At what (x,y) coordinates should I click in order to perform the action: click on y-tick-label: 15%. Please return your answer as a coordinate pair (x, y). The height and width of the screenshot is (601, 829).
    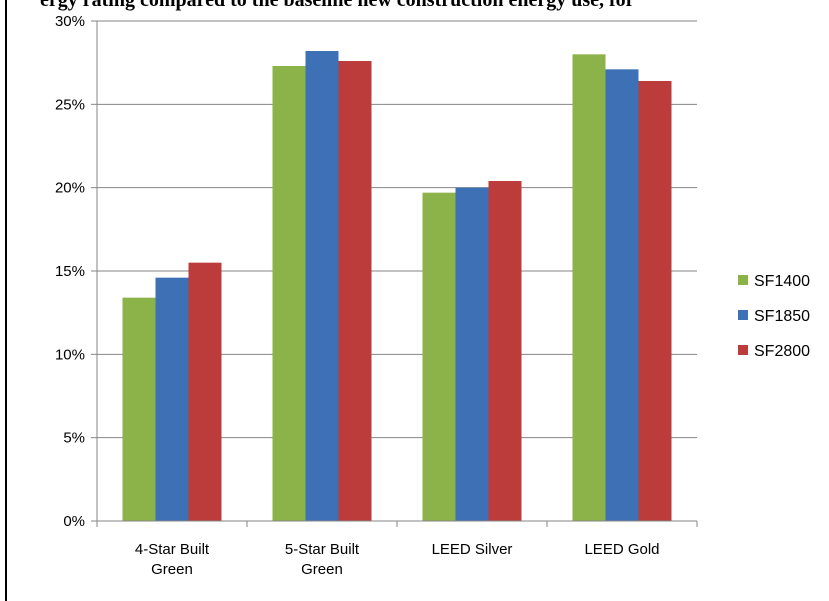
    Looking at the image, I should click on (70, 271).